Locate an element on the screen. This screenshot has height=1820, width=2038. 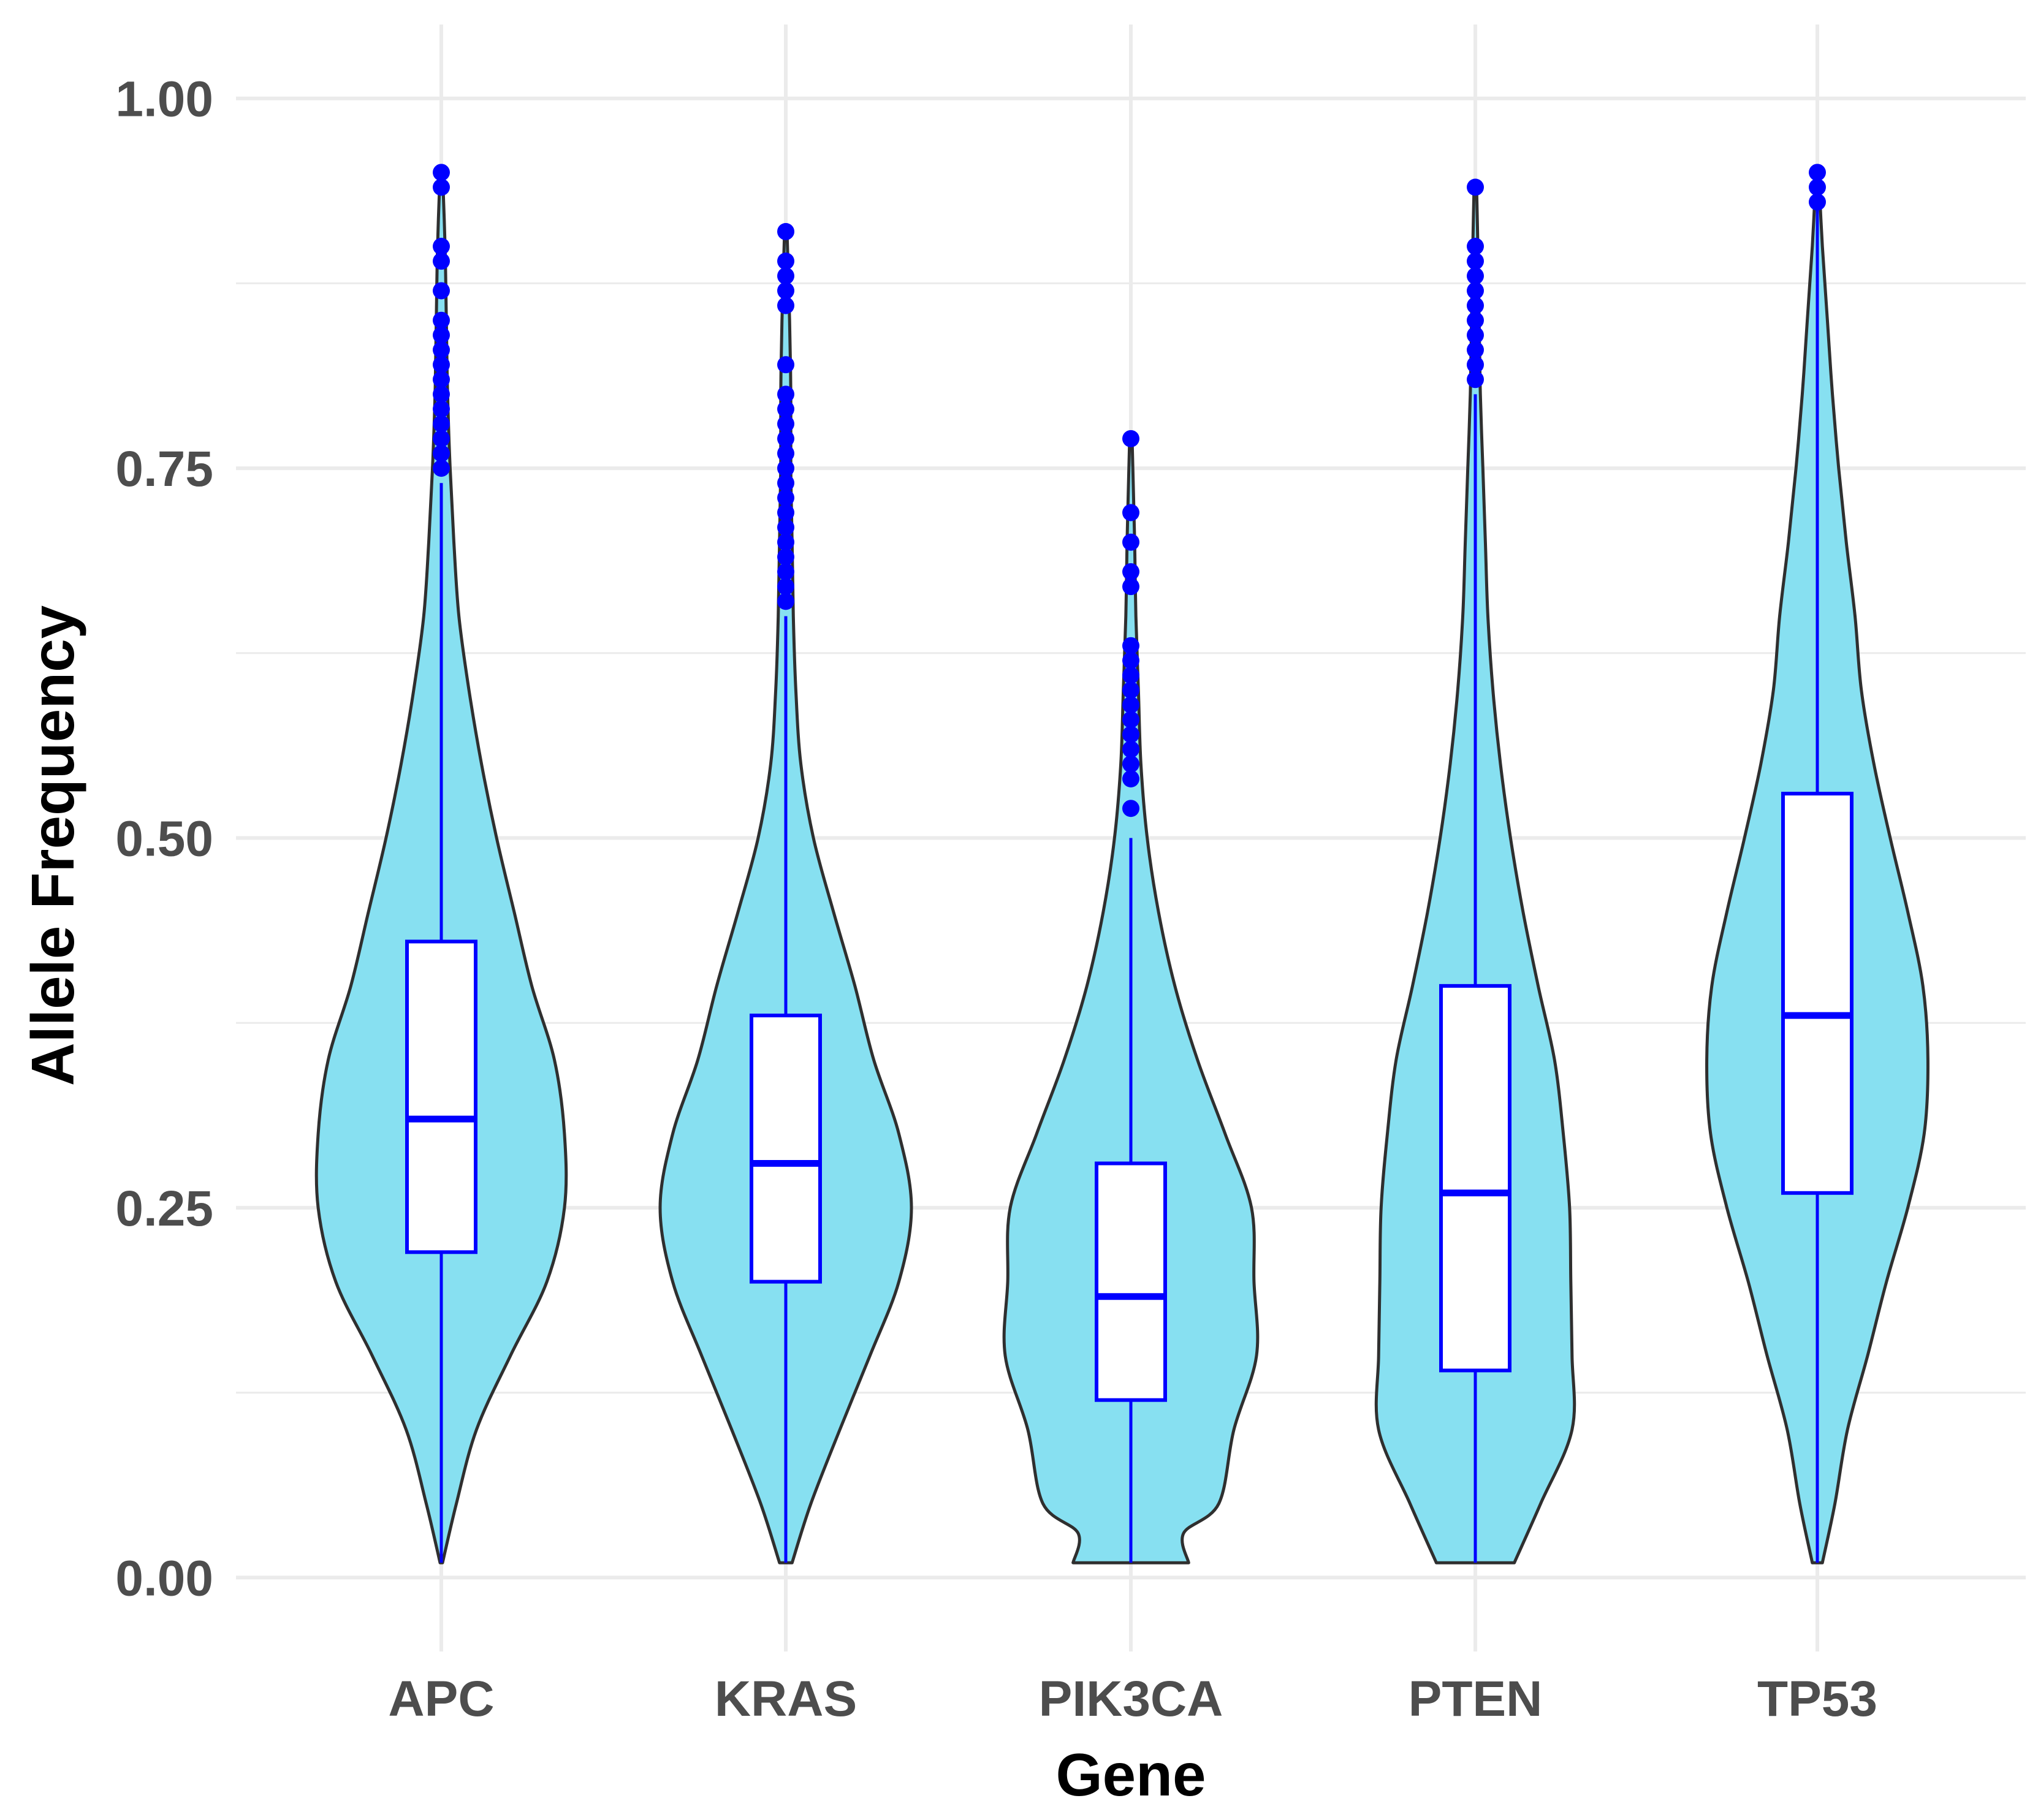
x-axis-tick-labels: APC KRAS PIK3CA PTEN TP53 is located at coordinates (1132, 1699).